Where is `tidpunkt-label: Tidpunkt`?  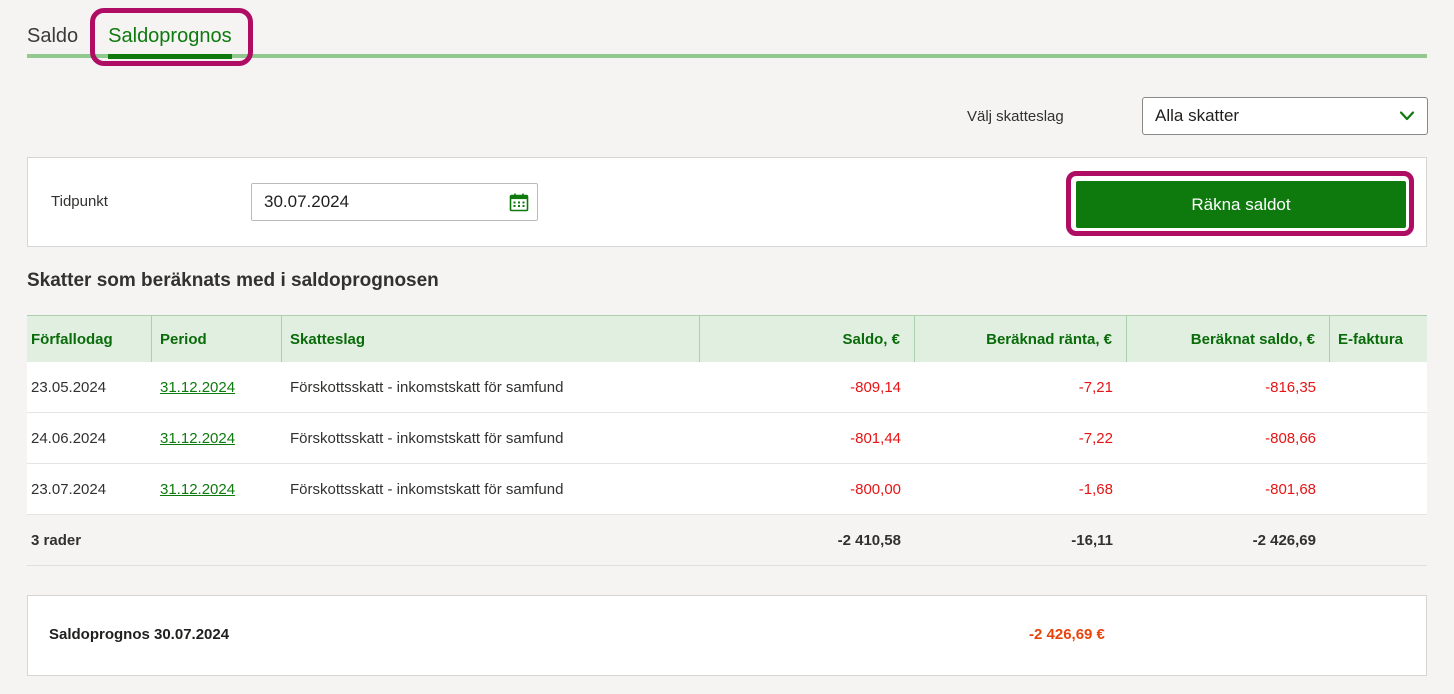
tidpunkt-label: Tidpunkt is located at coordinates (79, 201).